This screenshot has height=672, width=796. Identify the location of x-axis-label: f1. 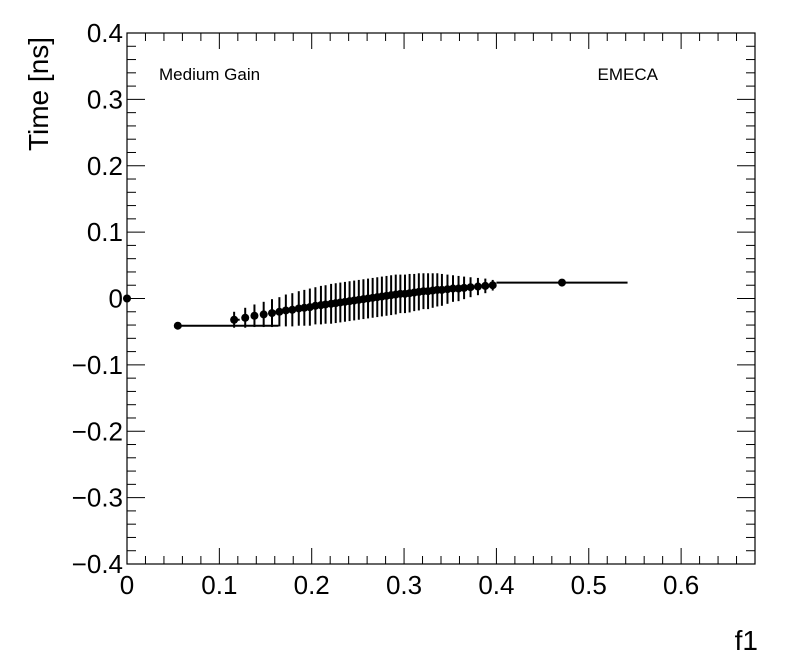
(746, 640).